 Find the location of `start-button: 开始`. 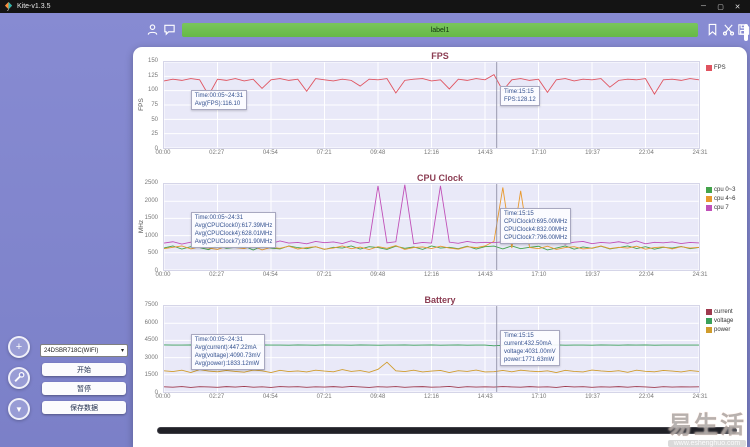

start-button: 开始 is located at coordinates (84, 369).